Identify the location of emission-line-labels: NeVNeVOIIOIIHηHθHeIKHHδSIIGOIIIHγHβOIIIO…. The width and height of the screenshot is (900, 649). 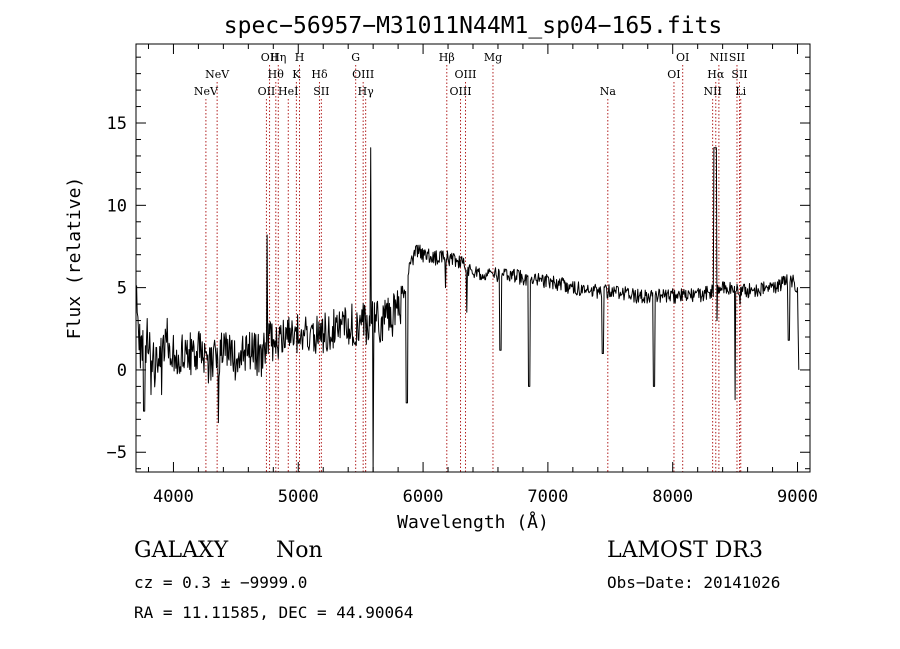
(471, 74).